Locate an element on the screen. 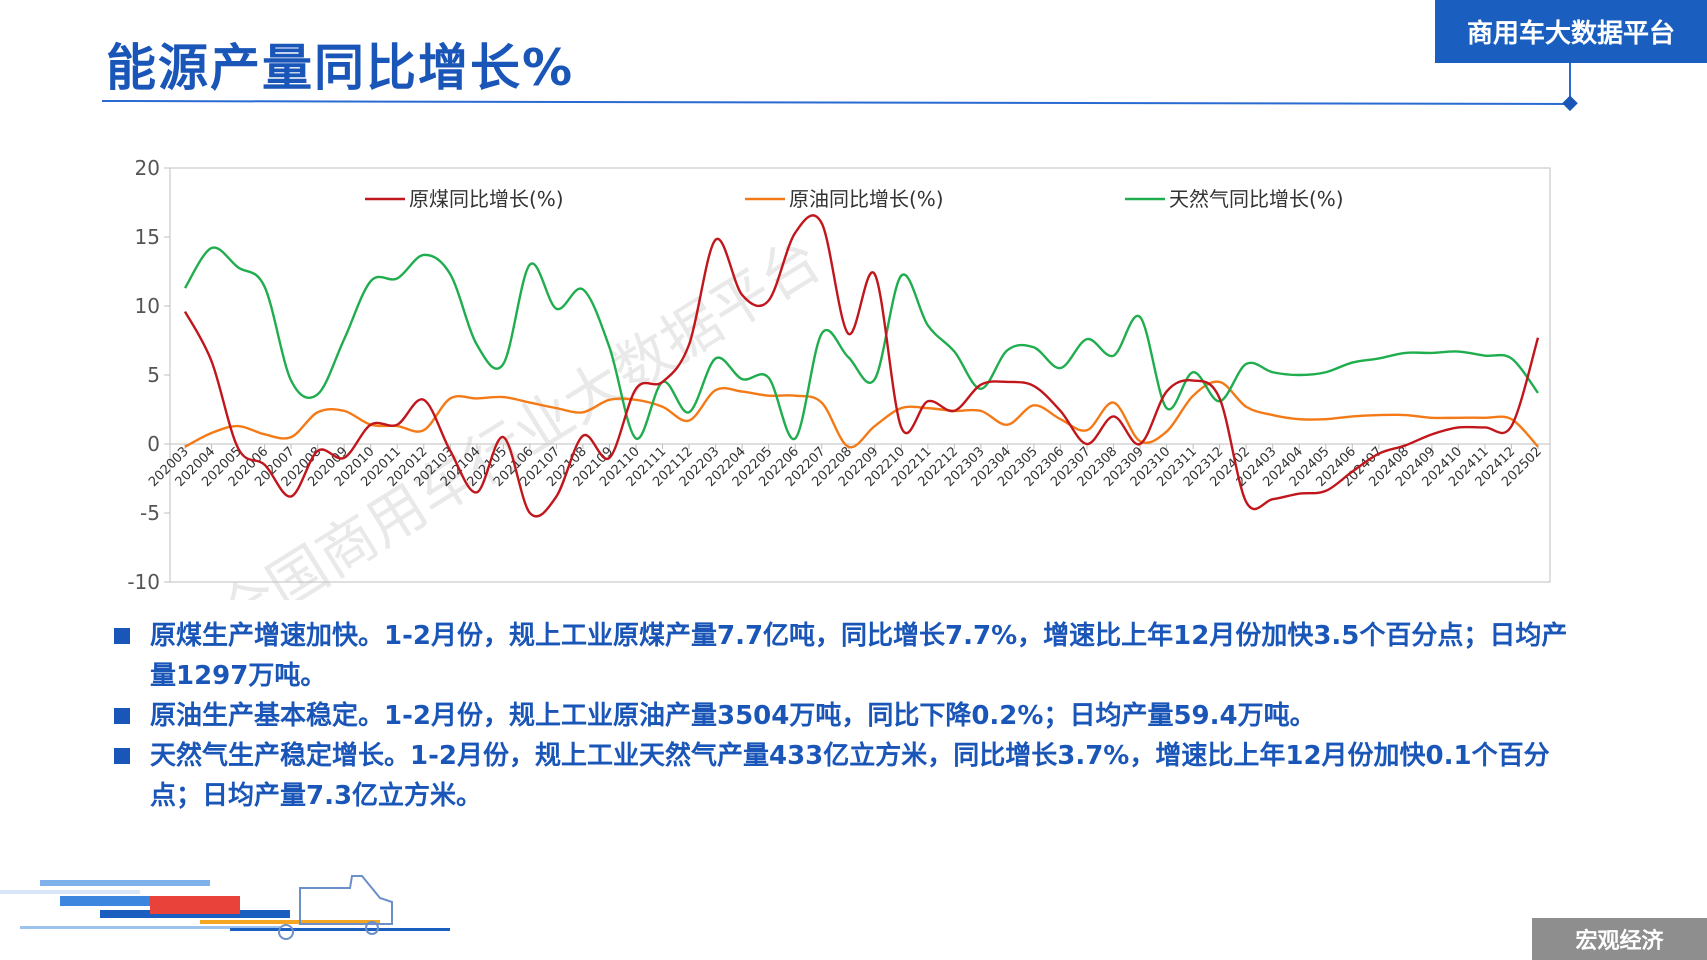 The width and height of the screenshot is (1707, 960). legend-label: 原油同比增长(%) is located at coordinates (866, 199).